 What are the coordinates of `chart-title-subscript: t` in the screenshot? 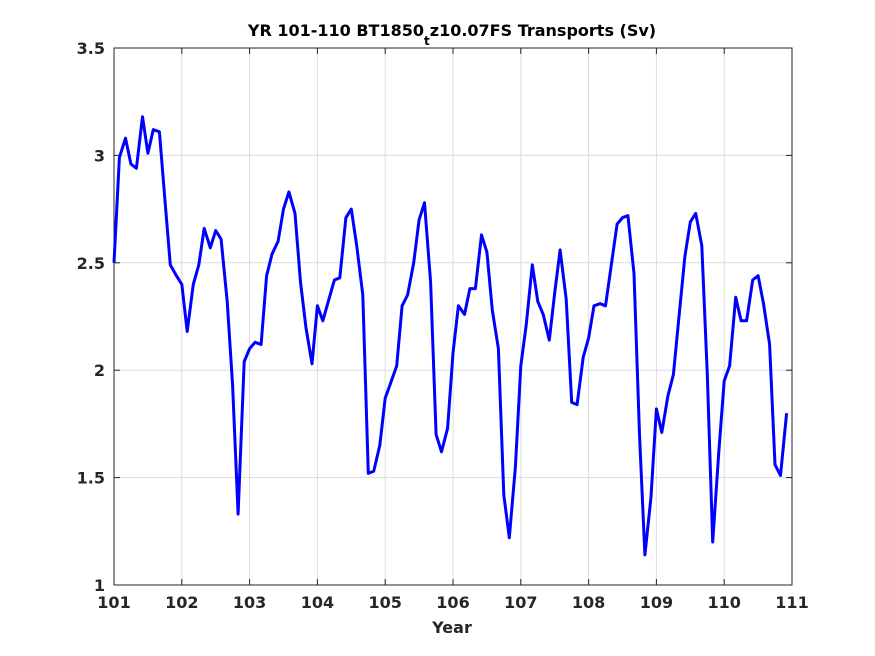 It's located at (427, 41).